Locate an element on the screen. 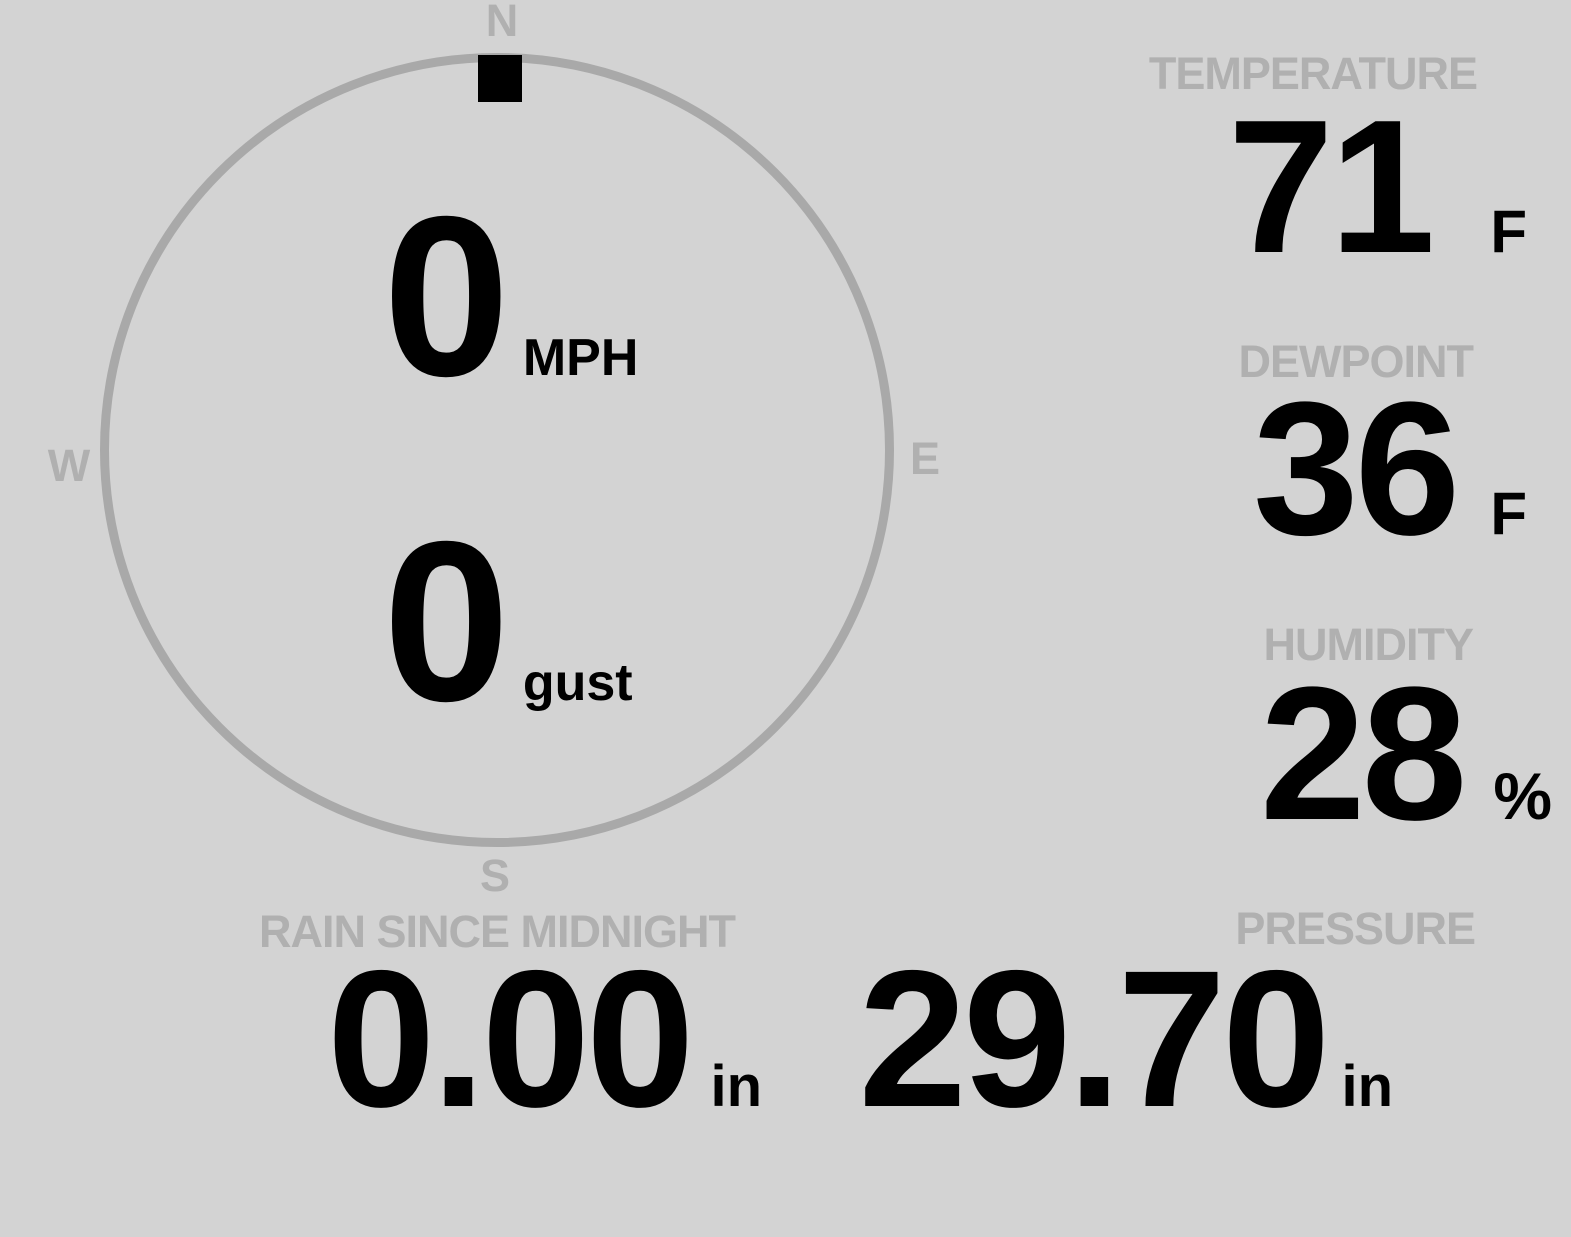 The height and width of the screenshot is (1237, 1571). dewpoint-reading: 36 F is located at coordinates (1390, 469).